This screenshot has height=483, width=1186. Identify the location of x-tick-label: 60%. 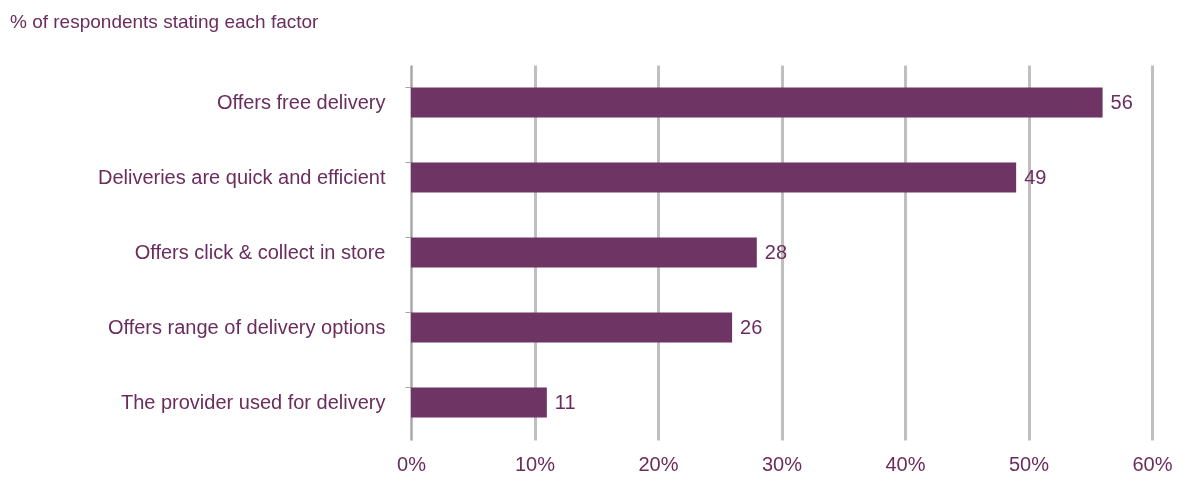
(1152, 463).